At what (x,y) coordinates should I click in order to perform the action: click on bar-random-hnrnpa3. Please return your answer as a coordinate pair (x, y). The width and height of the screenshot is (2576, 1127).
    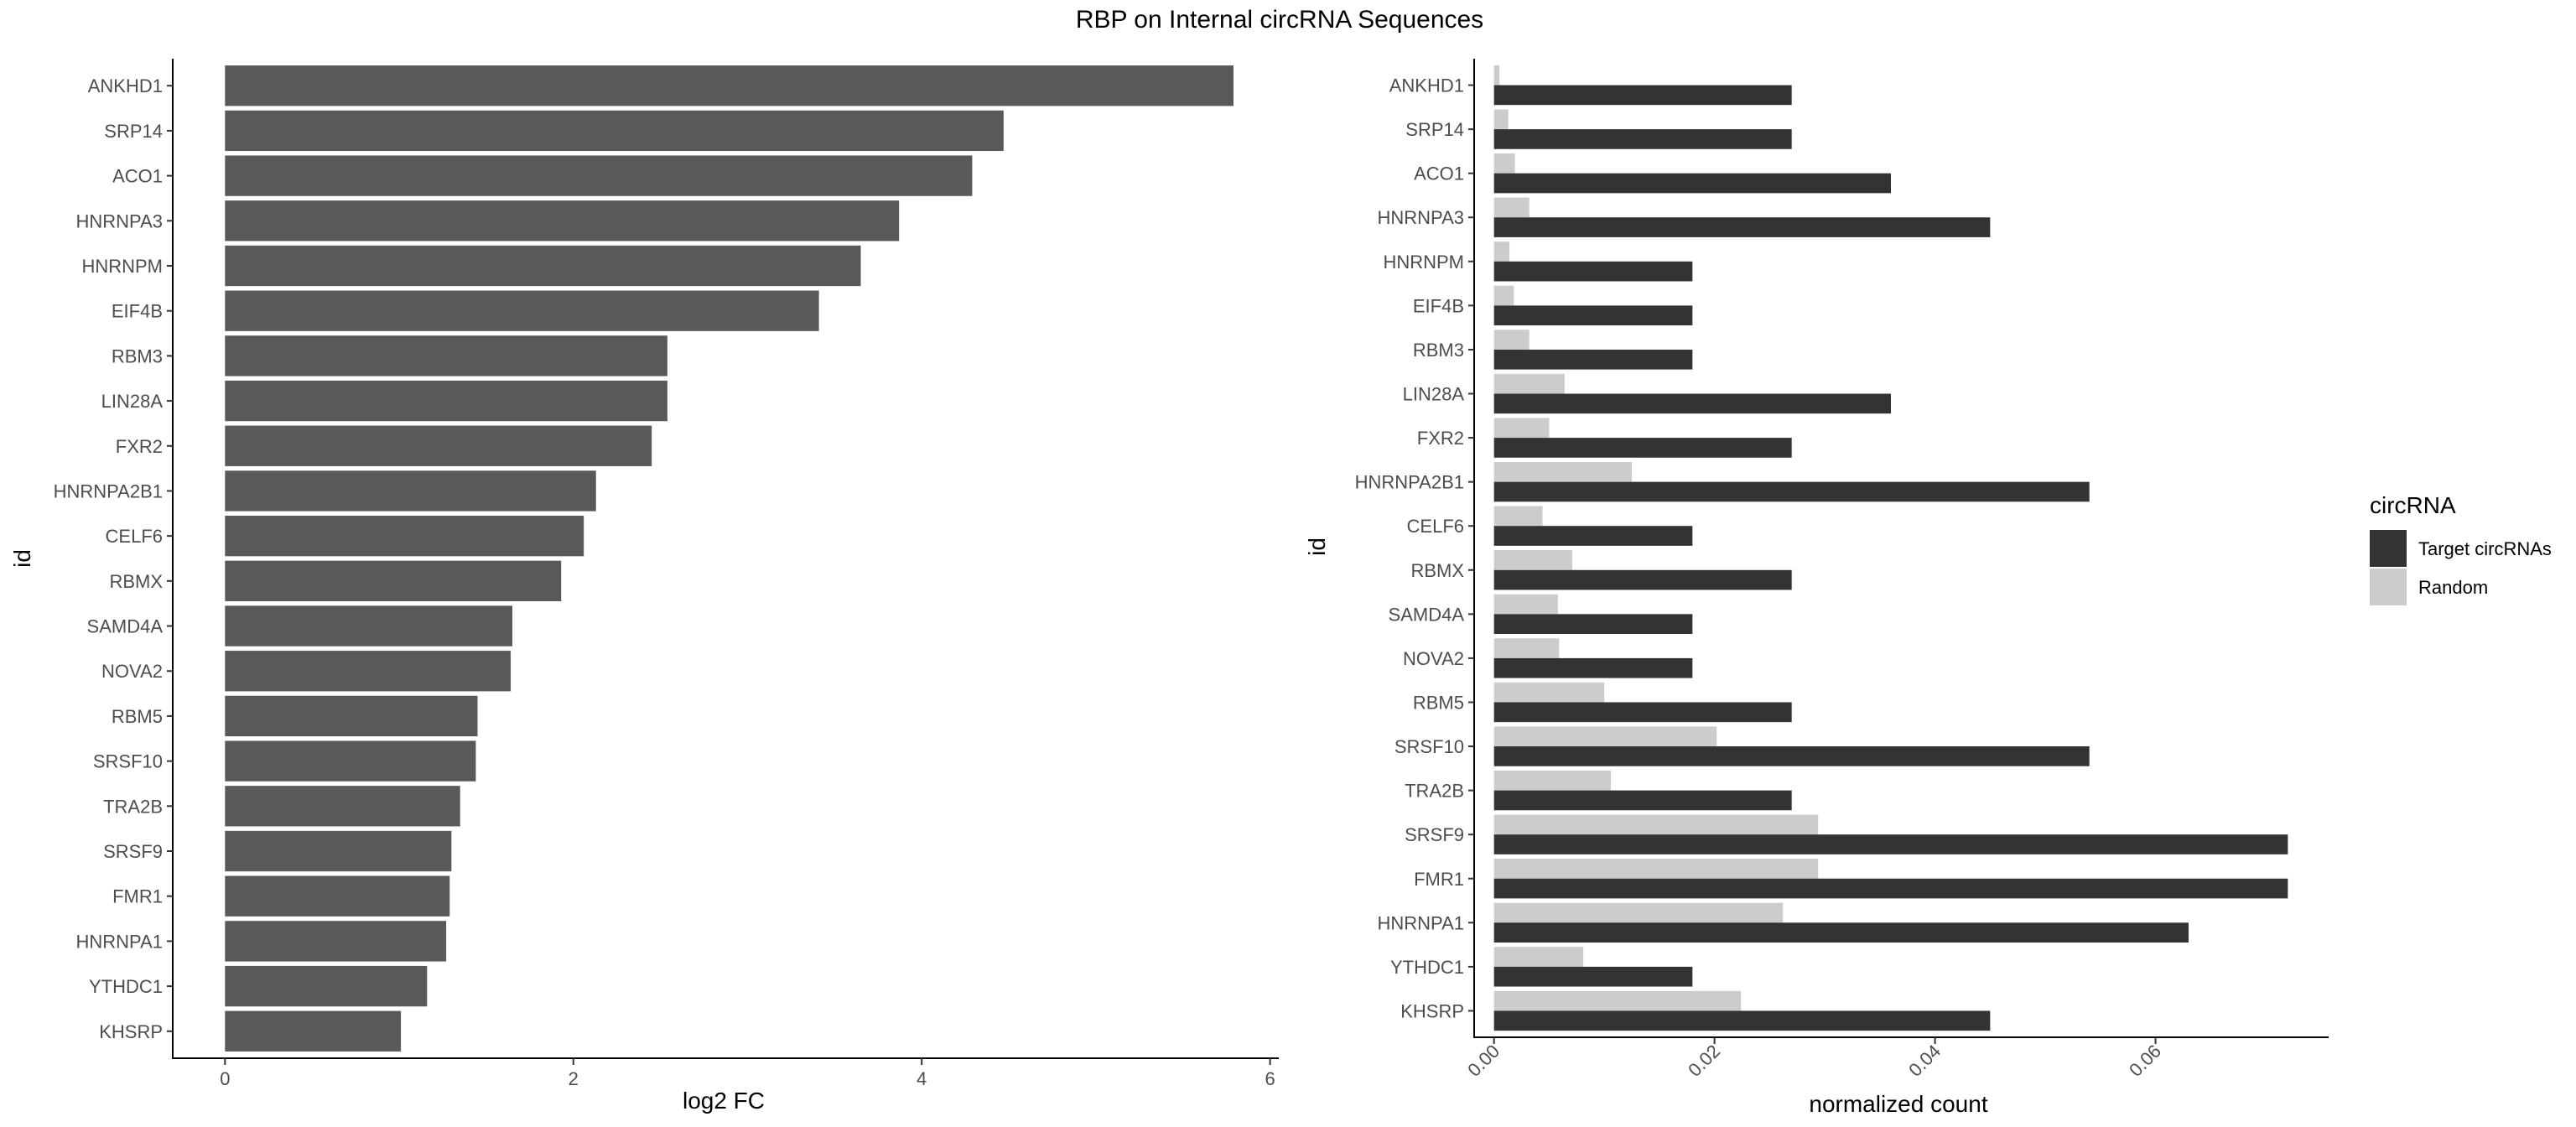
    Looking at the image, I should click on (1511, 207).